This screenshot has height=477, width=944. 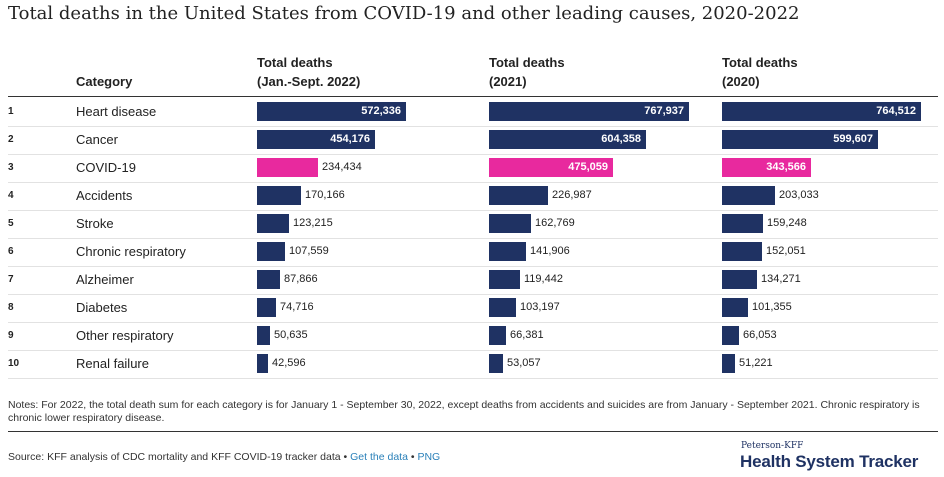 I want to click on rank-label: 6, so click(x=11, y=251).